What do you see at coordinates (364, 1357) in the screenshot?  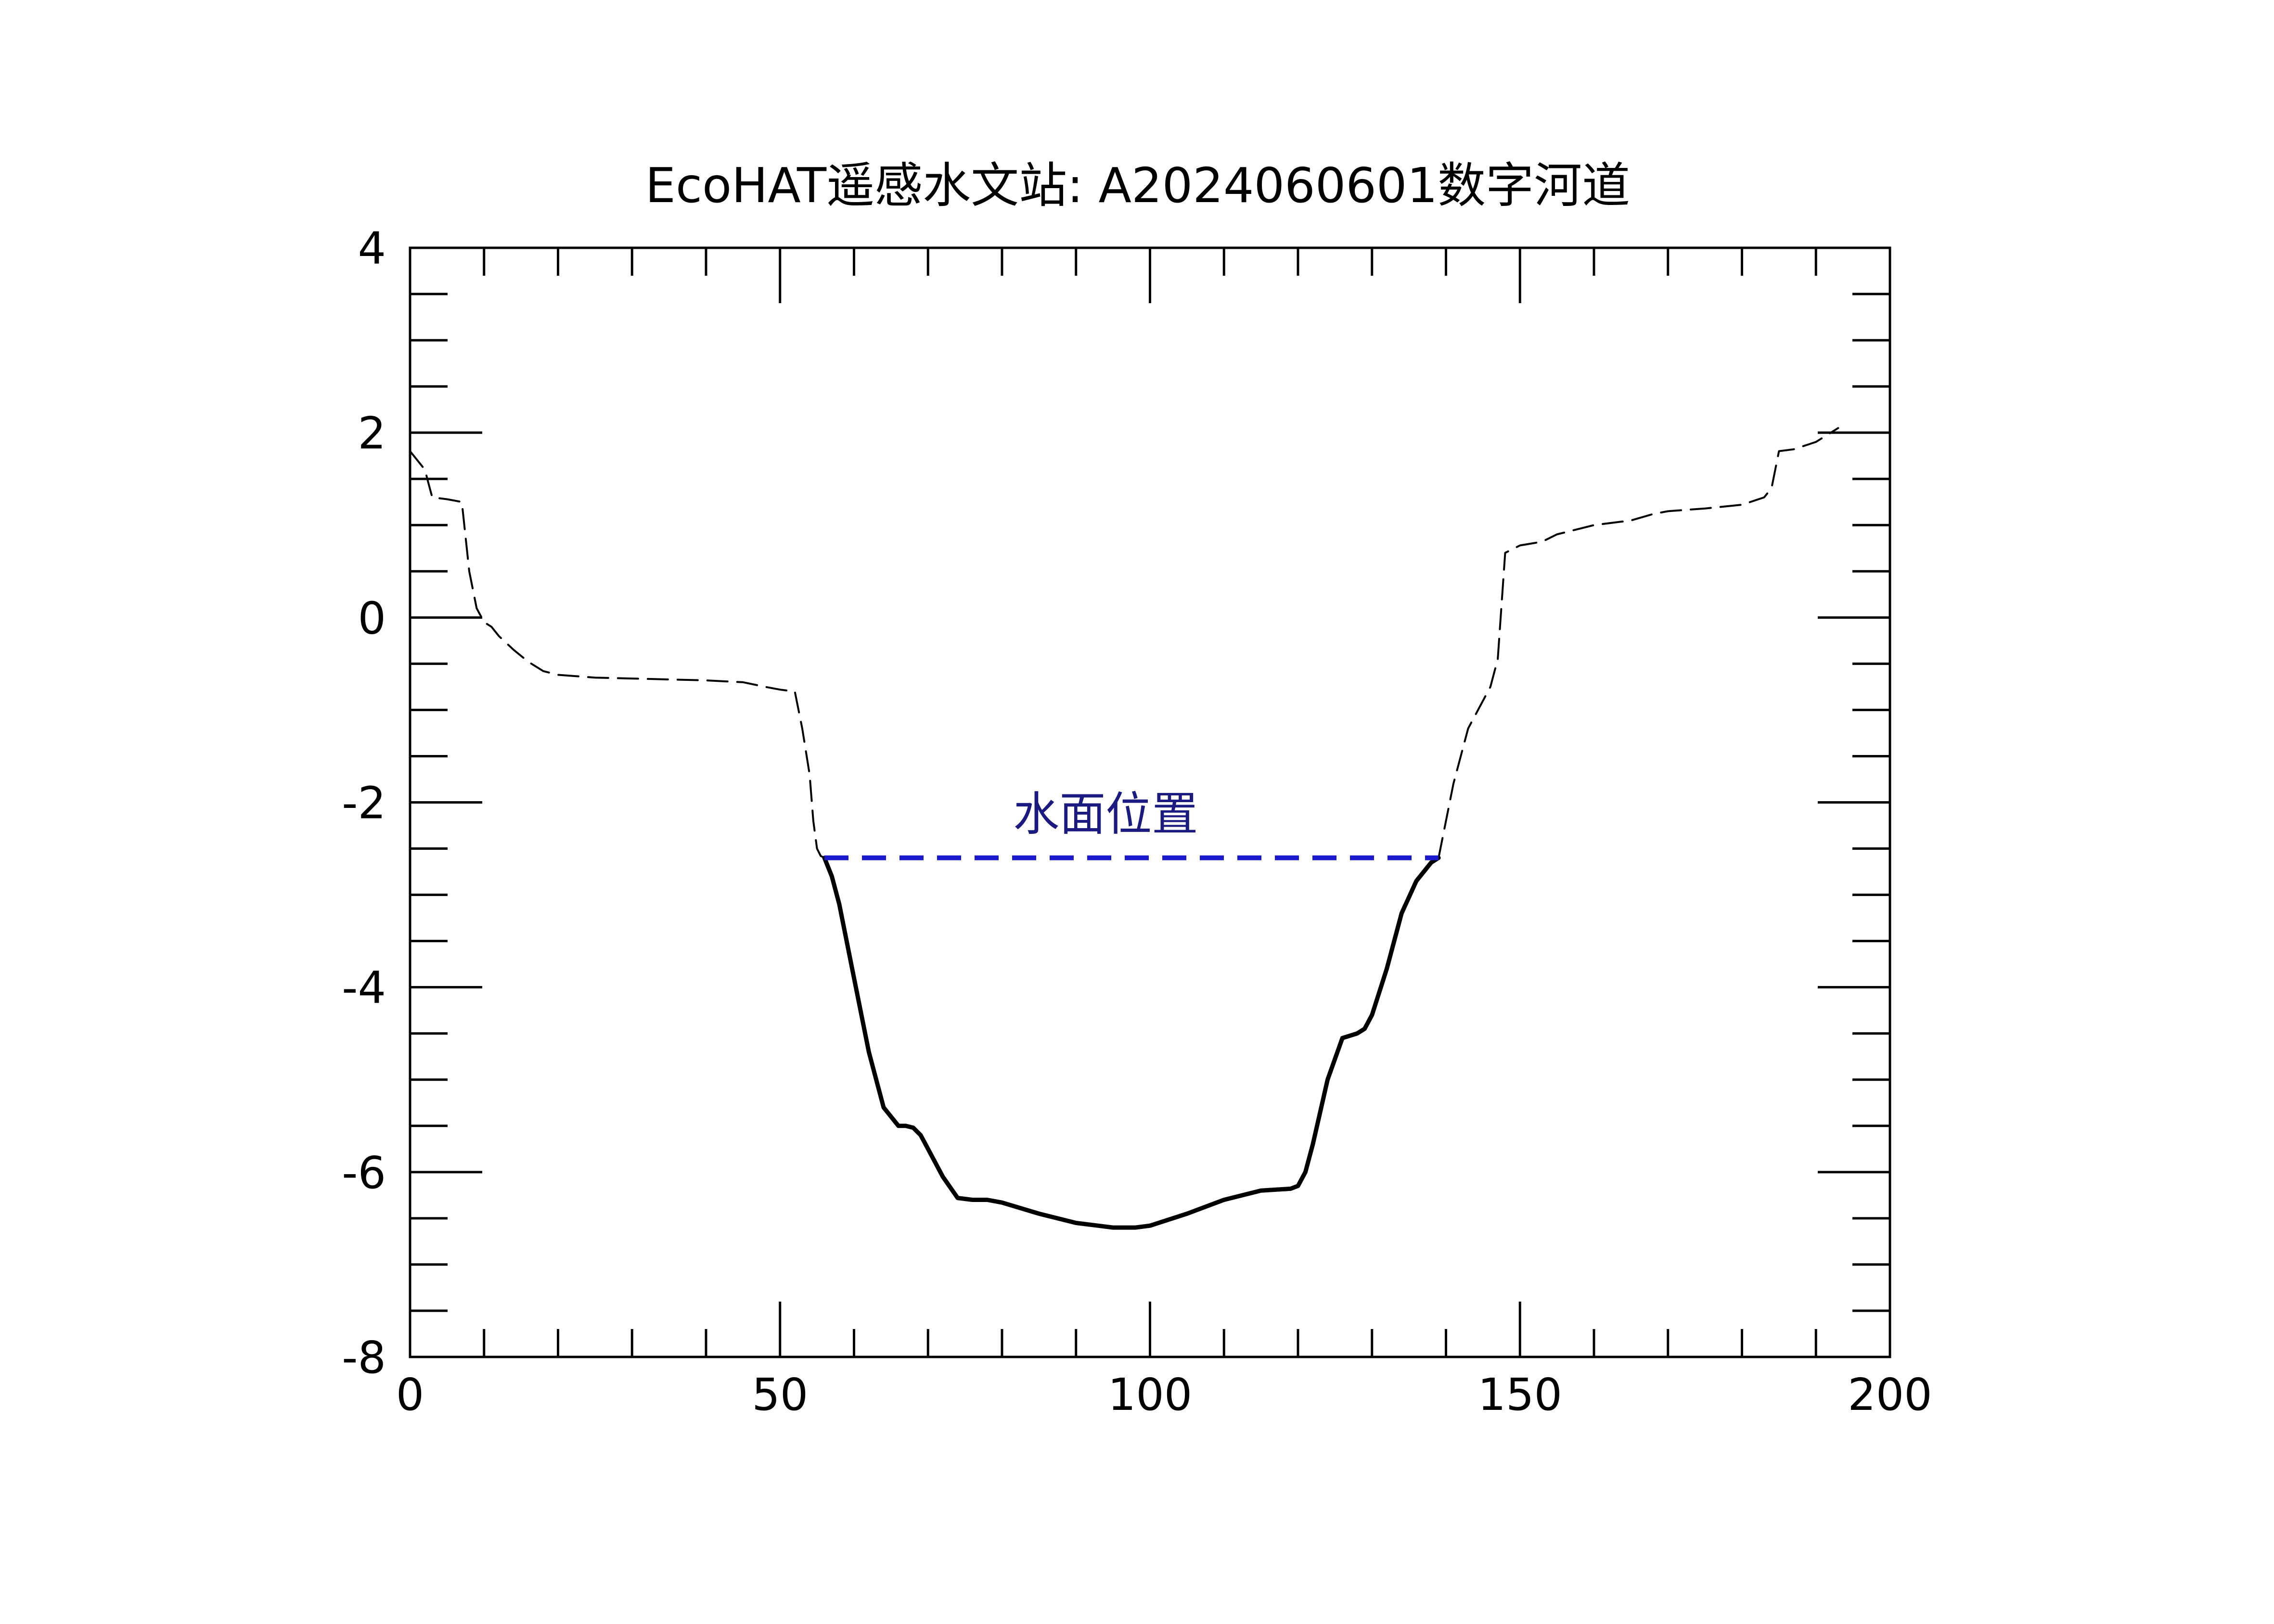 I see `y-tick-label: -8` at bounding box center [364, 1357].